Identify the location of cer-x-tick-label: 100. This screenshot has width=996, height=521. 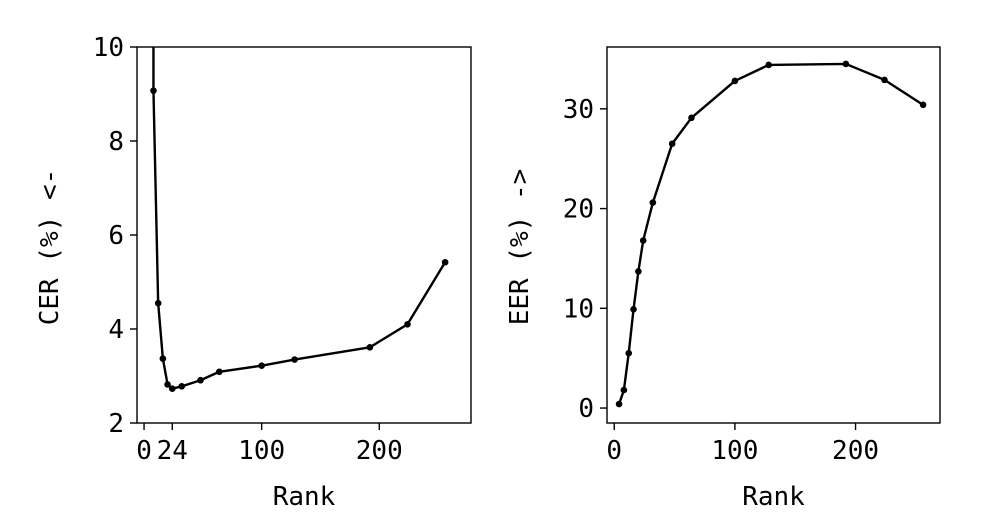
(261, 451).